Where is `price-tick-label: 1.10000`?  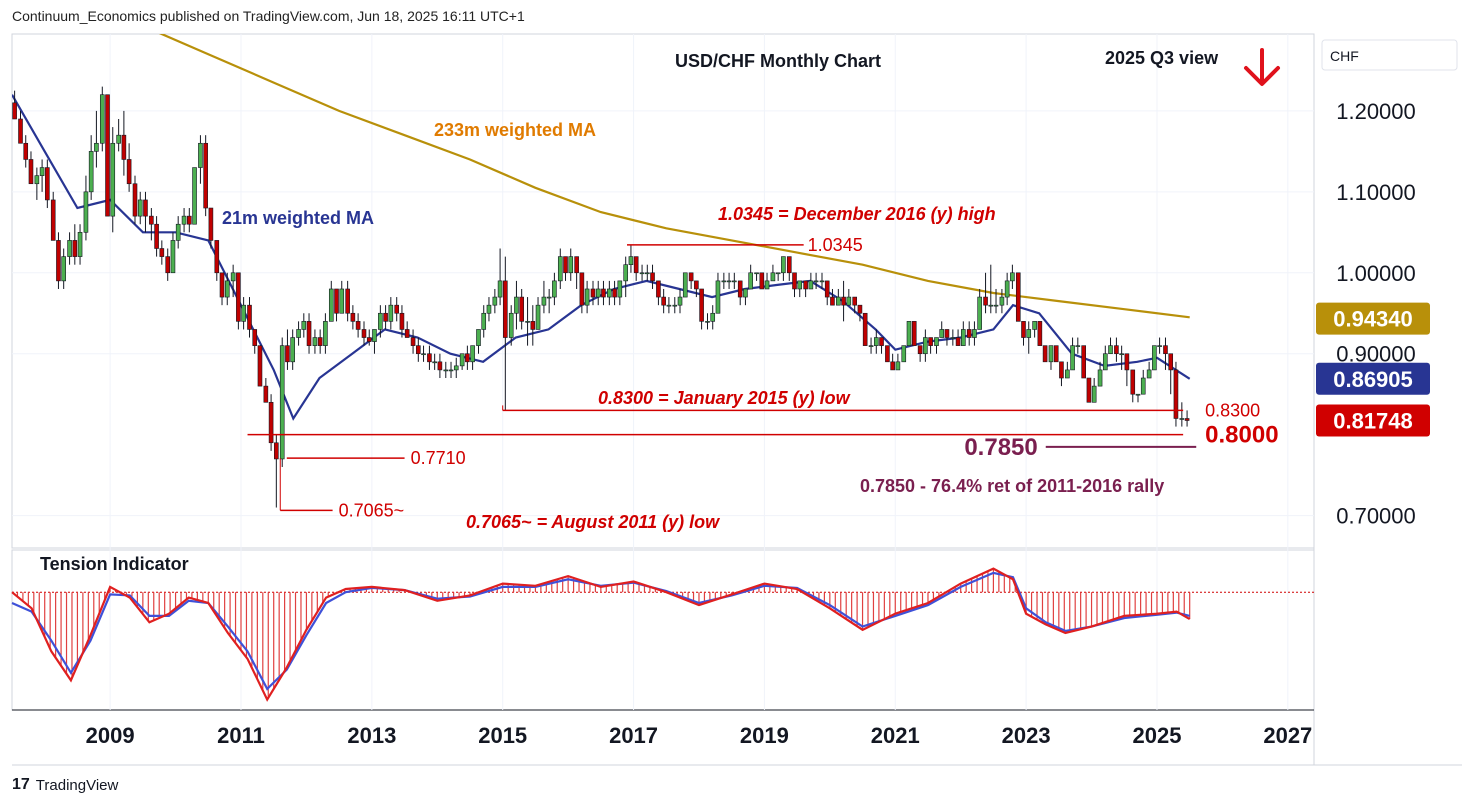
price-tick-label: 1.10000 is located at coordinates (1376, 192).